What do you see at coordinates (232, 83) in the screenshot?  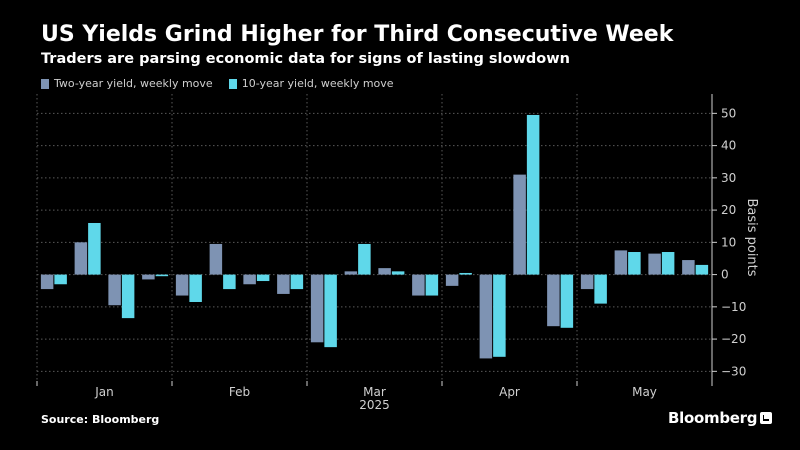 I see `legend-swatch-ten-year` at bounding box center [232, 83].